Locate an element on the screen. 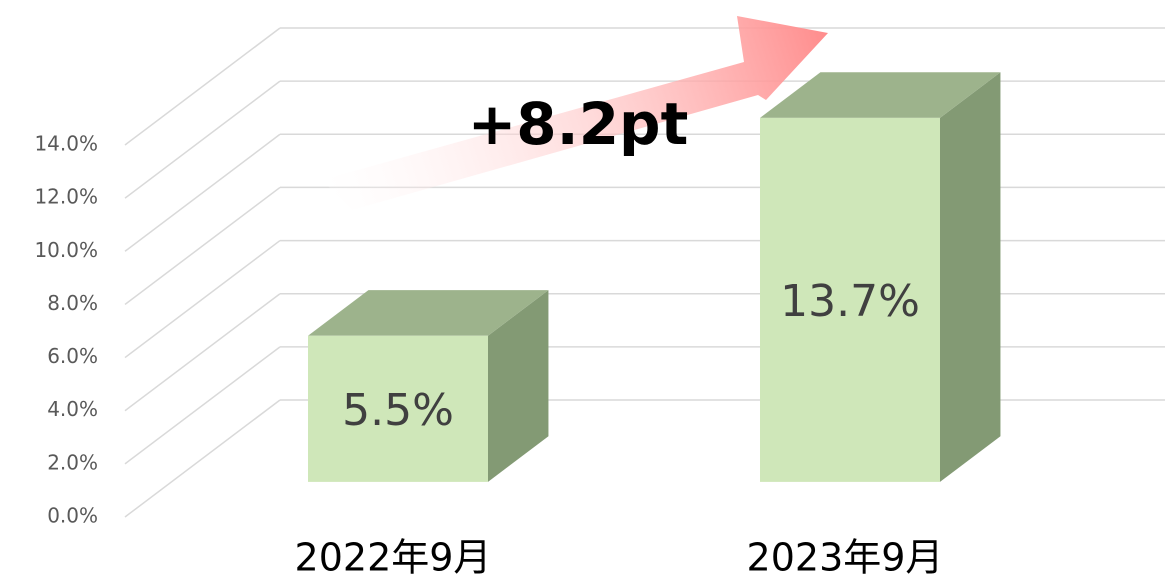 Image resolution: width=1165 pixels, height=580 pixels. x-tick-label: 2023年9月 is located at coordinates (845, 558).